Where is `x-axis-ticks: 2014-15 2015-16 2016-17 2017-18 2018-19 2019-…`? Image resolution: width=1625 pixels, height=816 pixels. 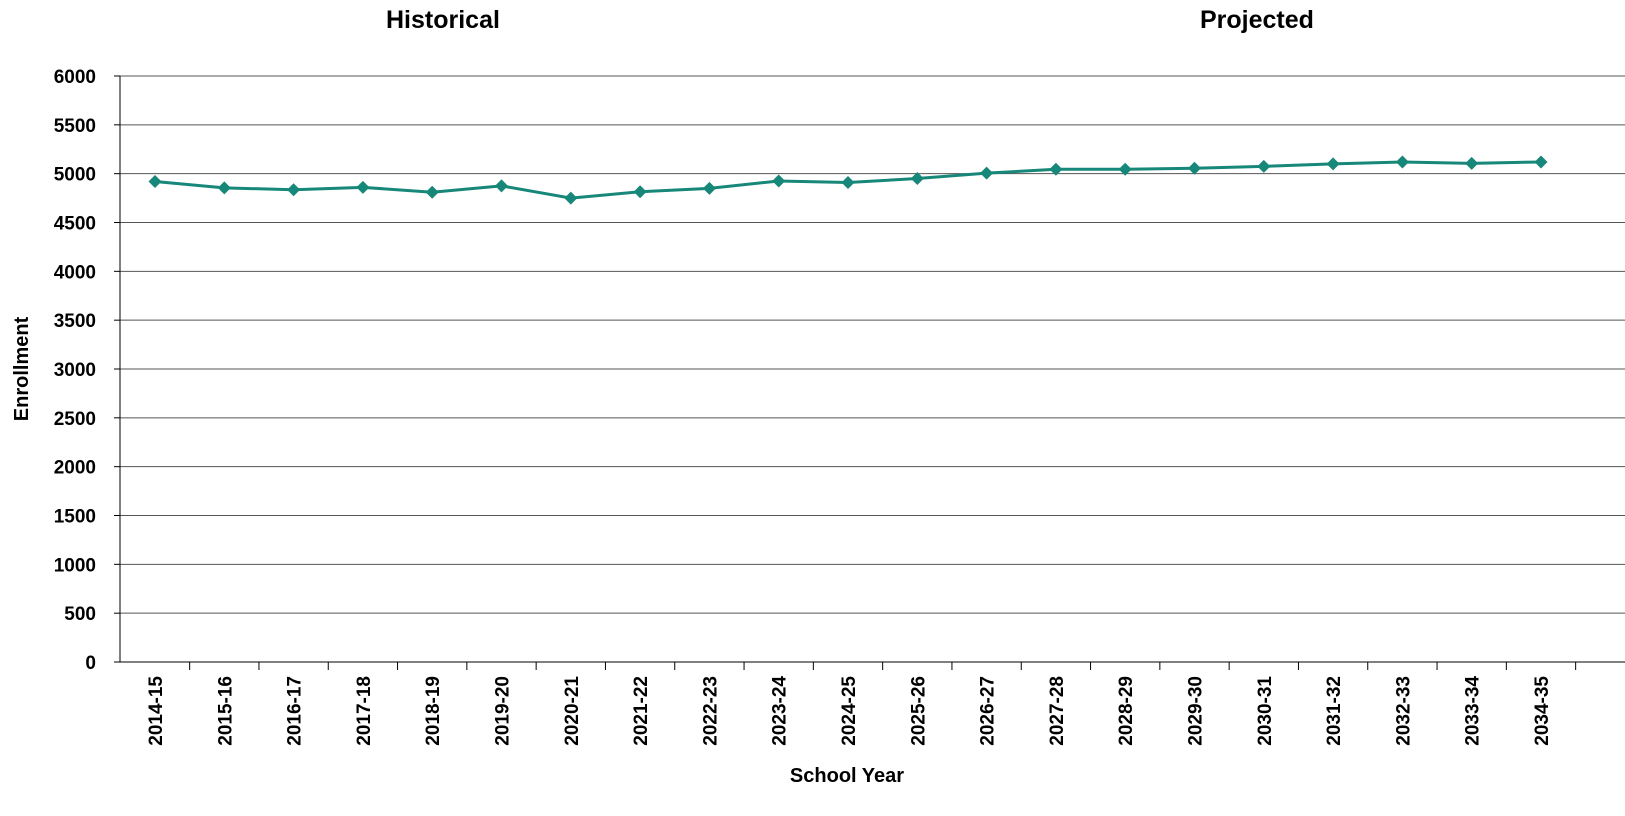 x-axis-ticks: 2014-15 2015-16 2016-17 2017-18 2018-19 2019-… is located at coordinates (861, 704).